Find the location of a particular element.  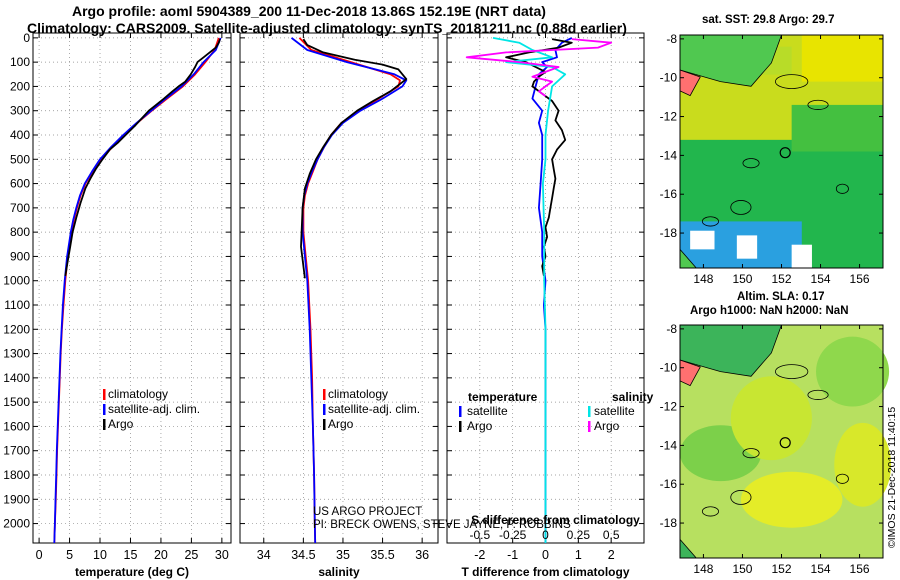

x-tick-label: 30 is located at coordinates (222, 555).